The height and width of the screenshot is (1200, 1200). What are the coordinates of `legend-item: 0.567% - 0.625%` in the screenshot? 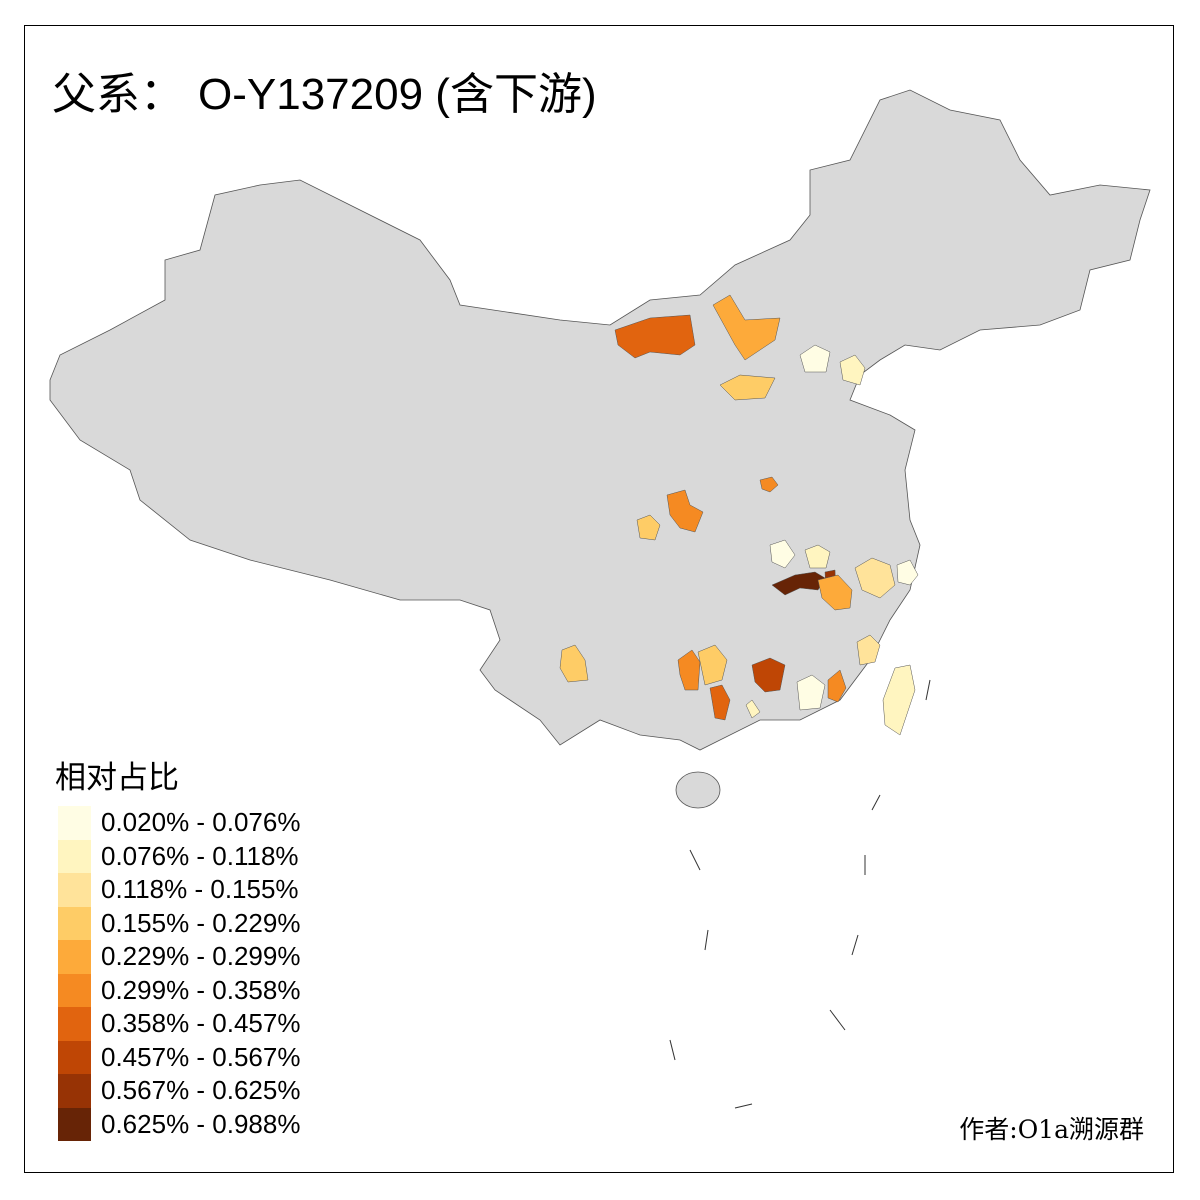 It's located at (179, 1091).